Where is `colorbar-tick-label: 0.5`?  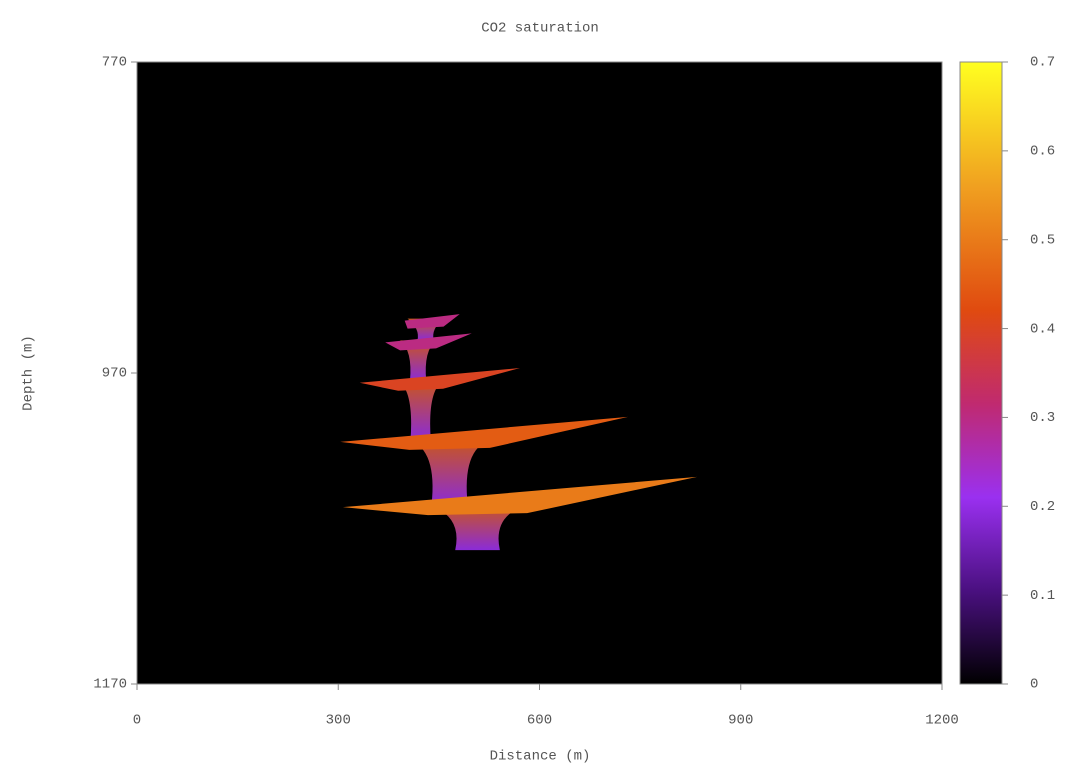
colorbar-tick-label: 0.5 is located at coordinates (1042, 240).